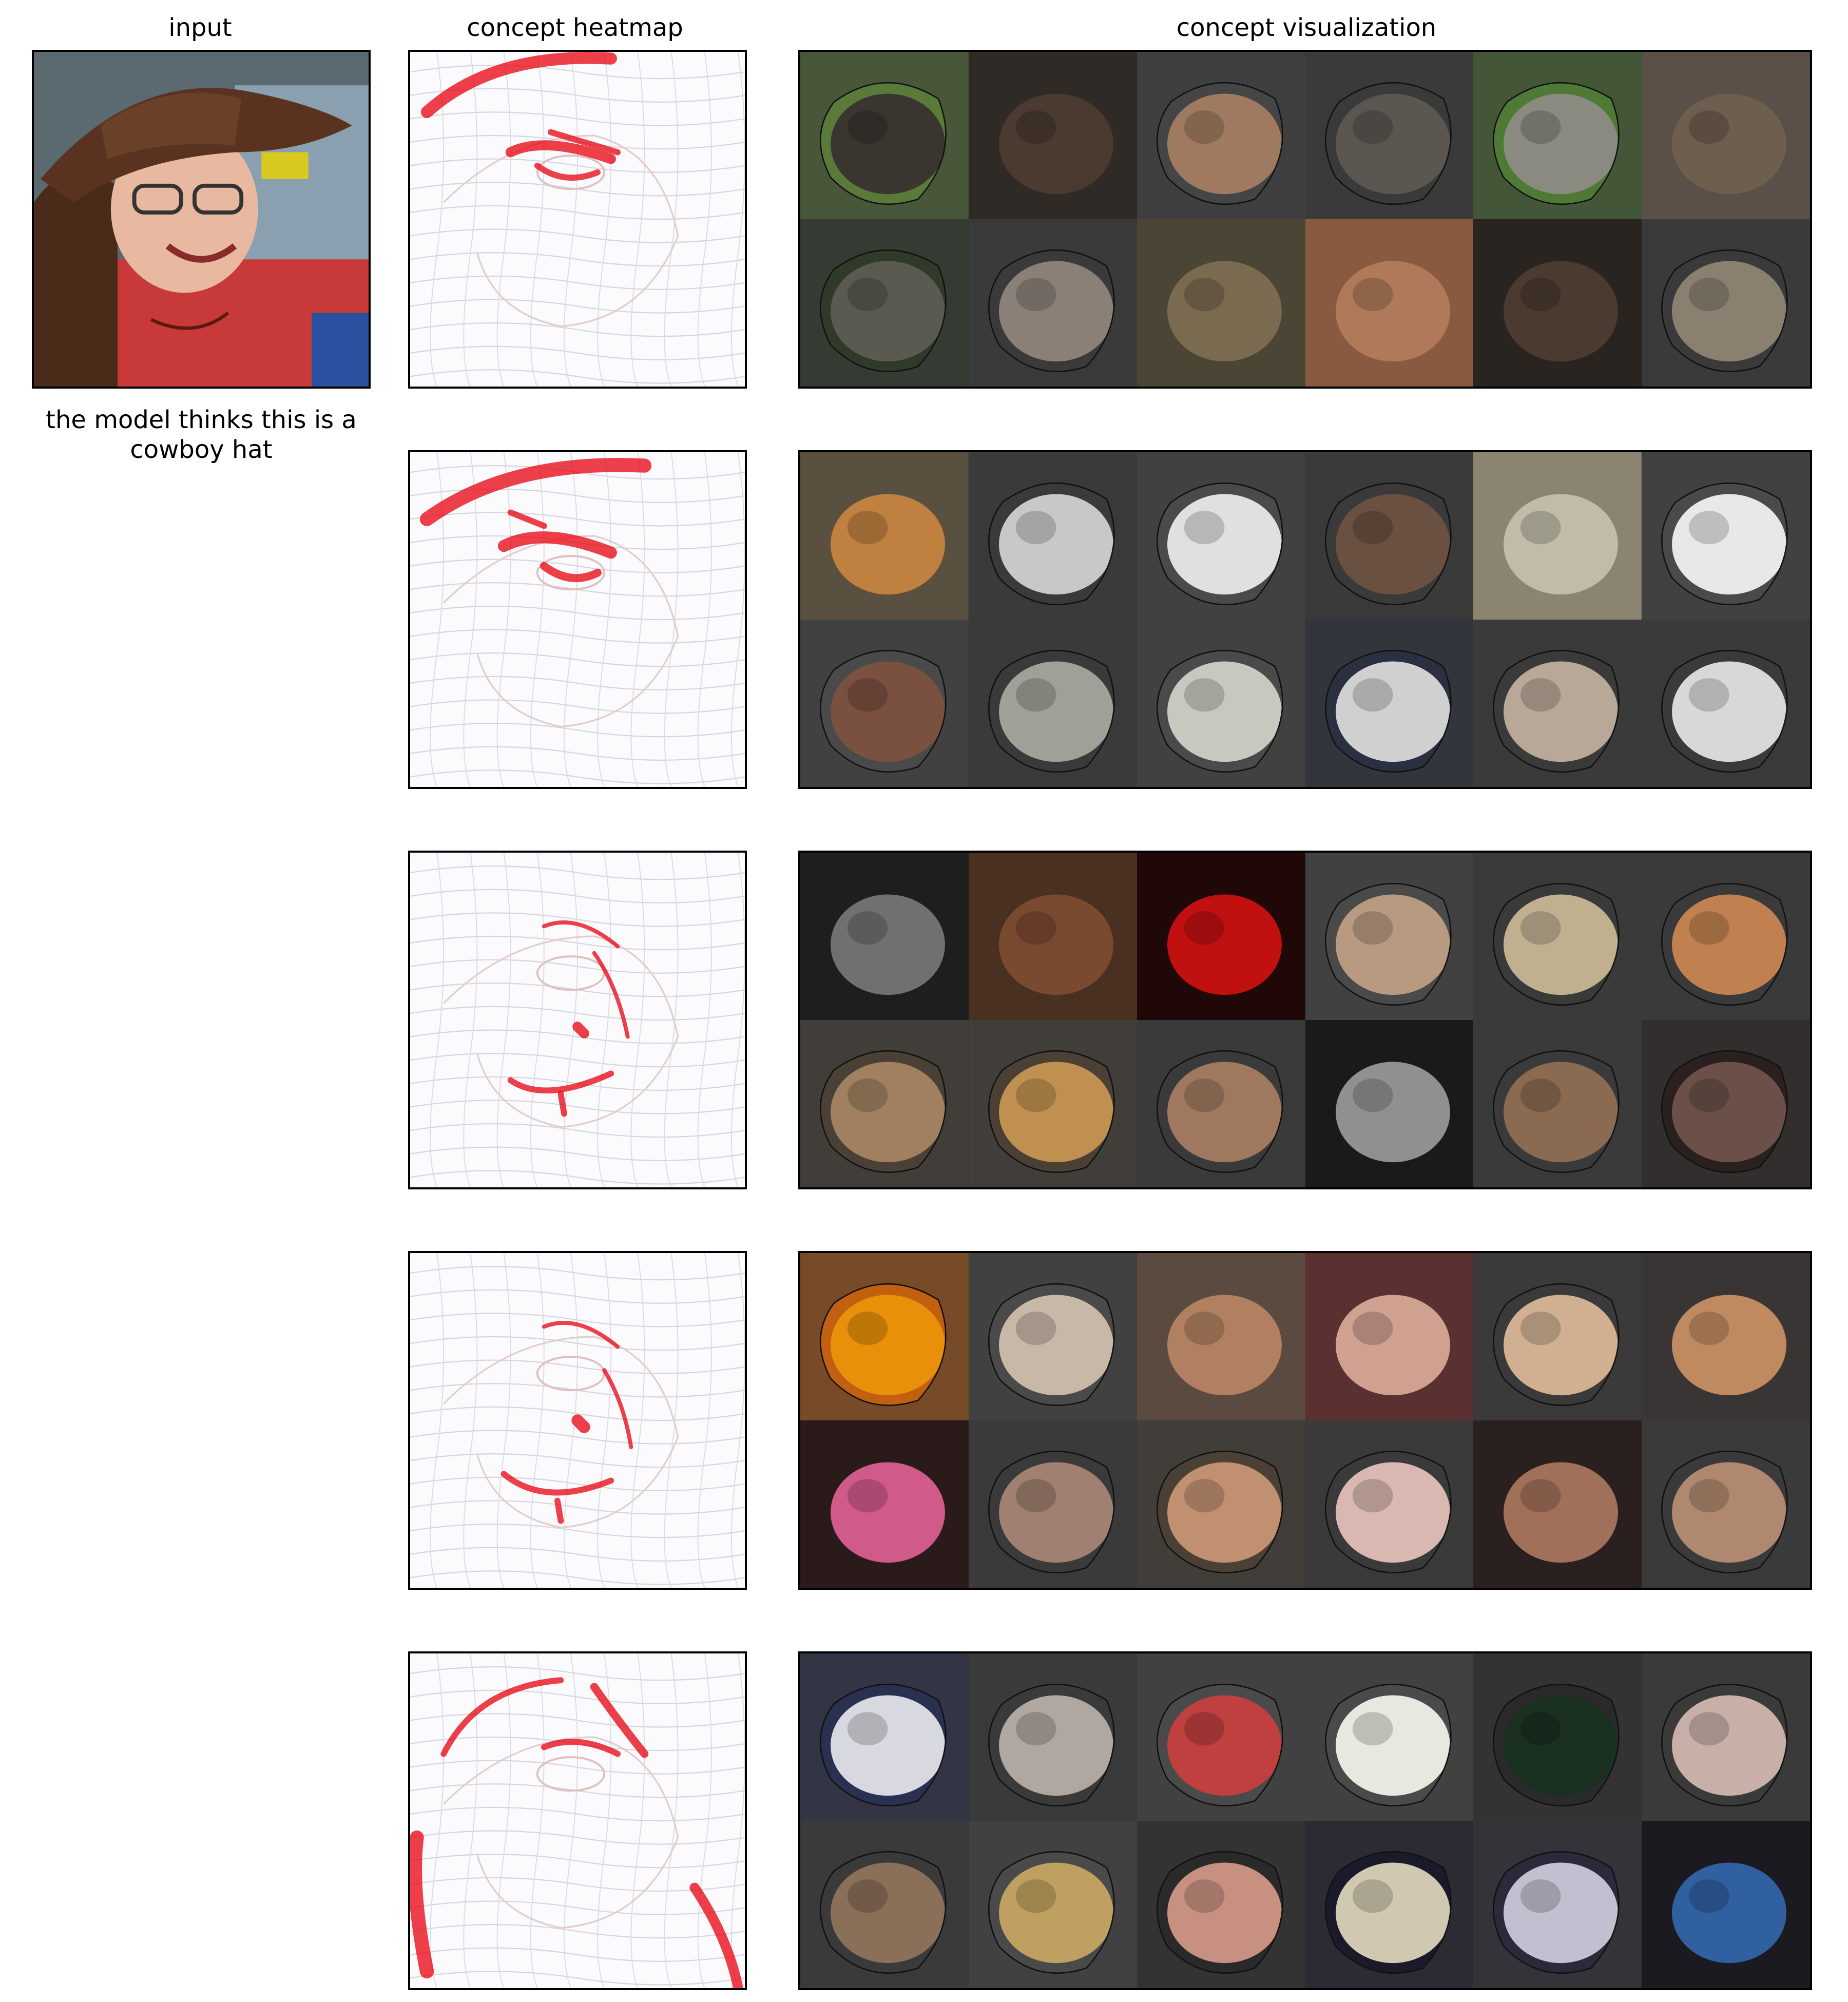 This screenshot has height=2002, width=1848. What do you see at coordinates (1306, 27) in the screenshot?
I see `column-title-visualization: concept visualization` at bounding box center [1306, 27].